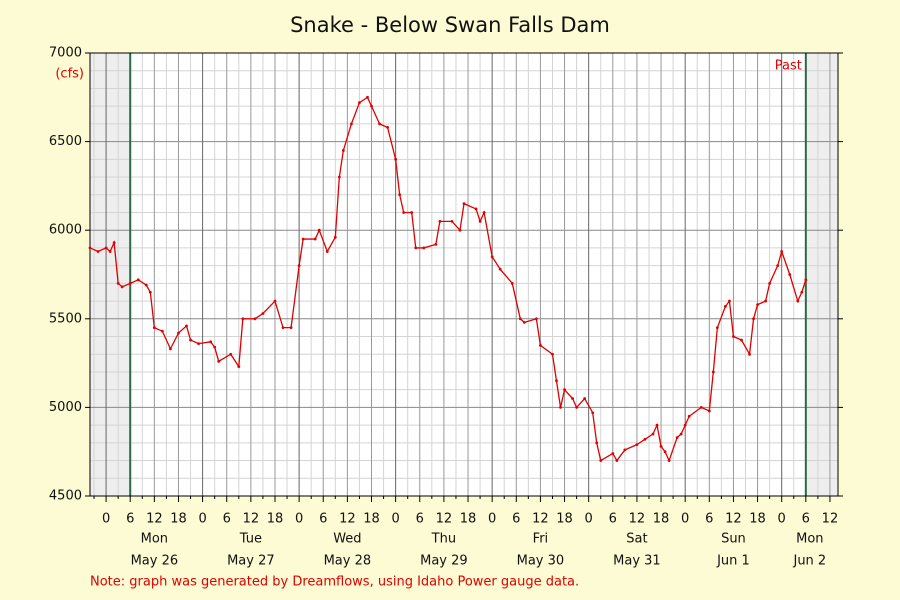 Image resolution: width=900 pixels, height=600 pixels. Describe the element at coordinates (821, 274) in the screenshot. I see `shade-after` at that location.